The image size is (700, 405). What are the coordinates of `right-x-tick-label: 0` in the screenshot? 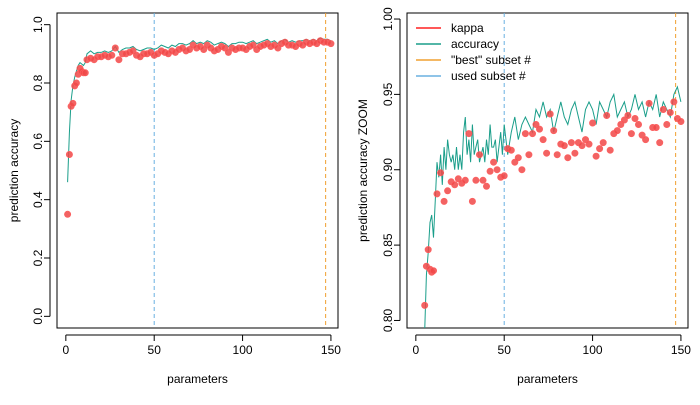 It's located at (415, 350).